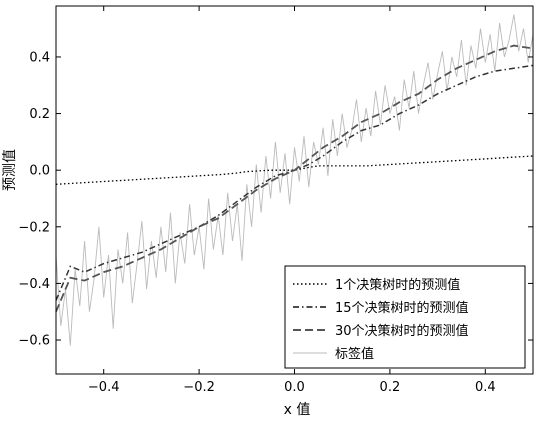 Image resolution: width=541 pixels, height=423 pixels. I want to click on x-tick-label: 0.0, so click(294, 387).